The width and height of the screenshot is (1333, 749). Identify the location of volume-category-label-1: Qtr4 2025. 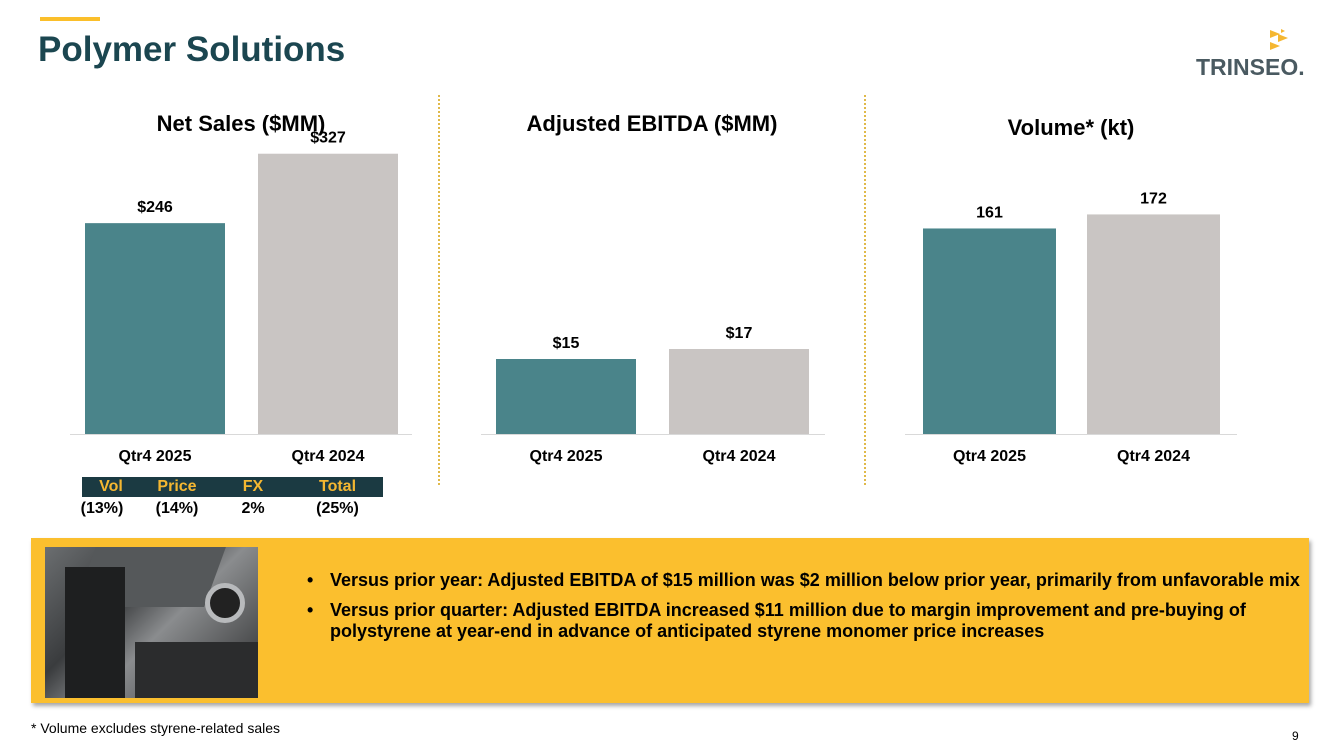
(989, 456).